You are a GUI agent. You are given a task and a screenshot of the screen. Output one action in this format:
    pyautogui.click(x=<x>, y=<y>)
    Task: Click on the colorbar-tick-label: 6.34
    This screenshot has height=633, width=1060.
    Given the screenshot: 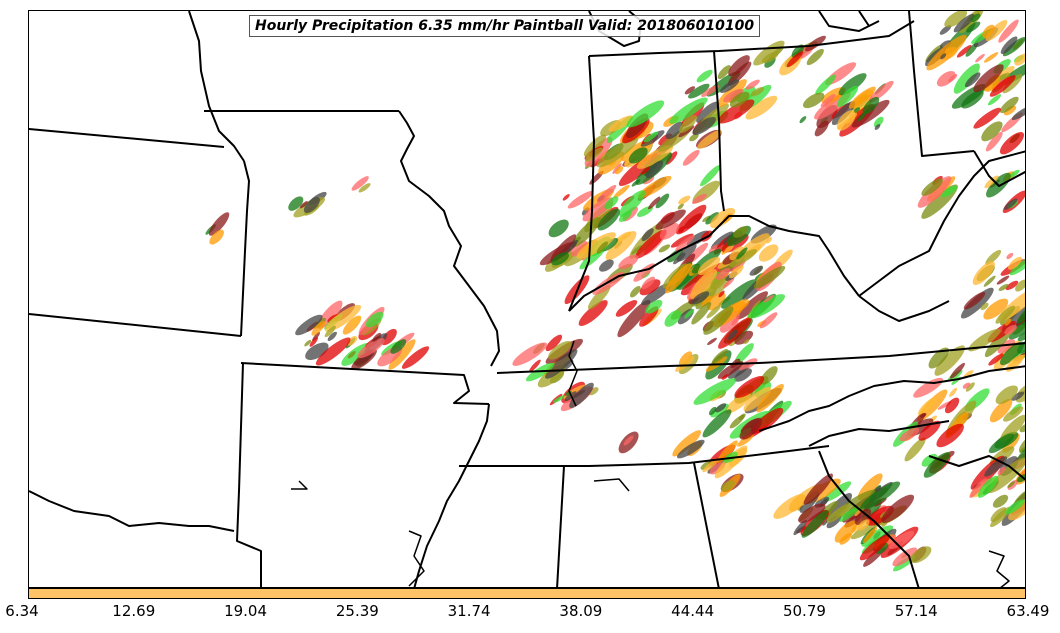 What is the action you would take?
    pyautogui.click(x=22, y=611)
    